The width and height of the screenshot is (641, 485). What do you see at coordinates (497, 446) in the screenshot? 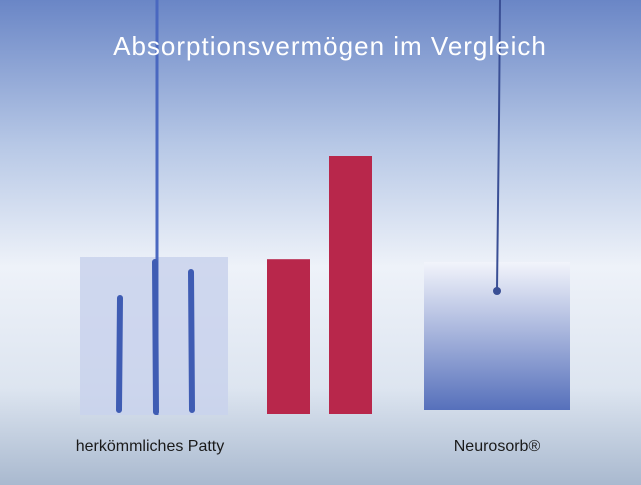
I see `category-label: Neurosorb®` at bounding box center [497, 446].